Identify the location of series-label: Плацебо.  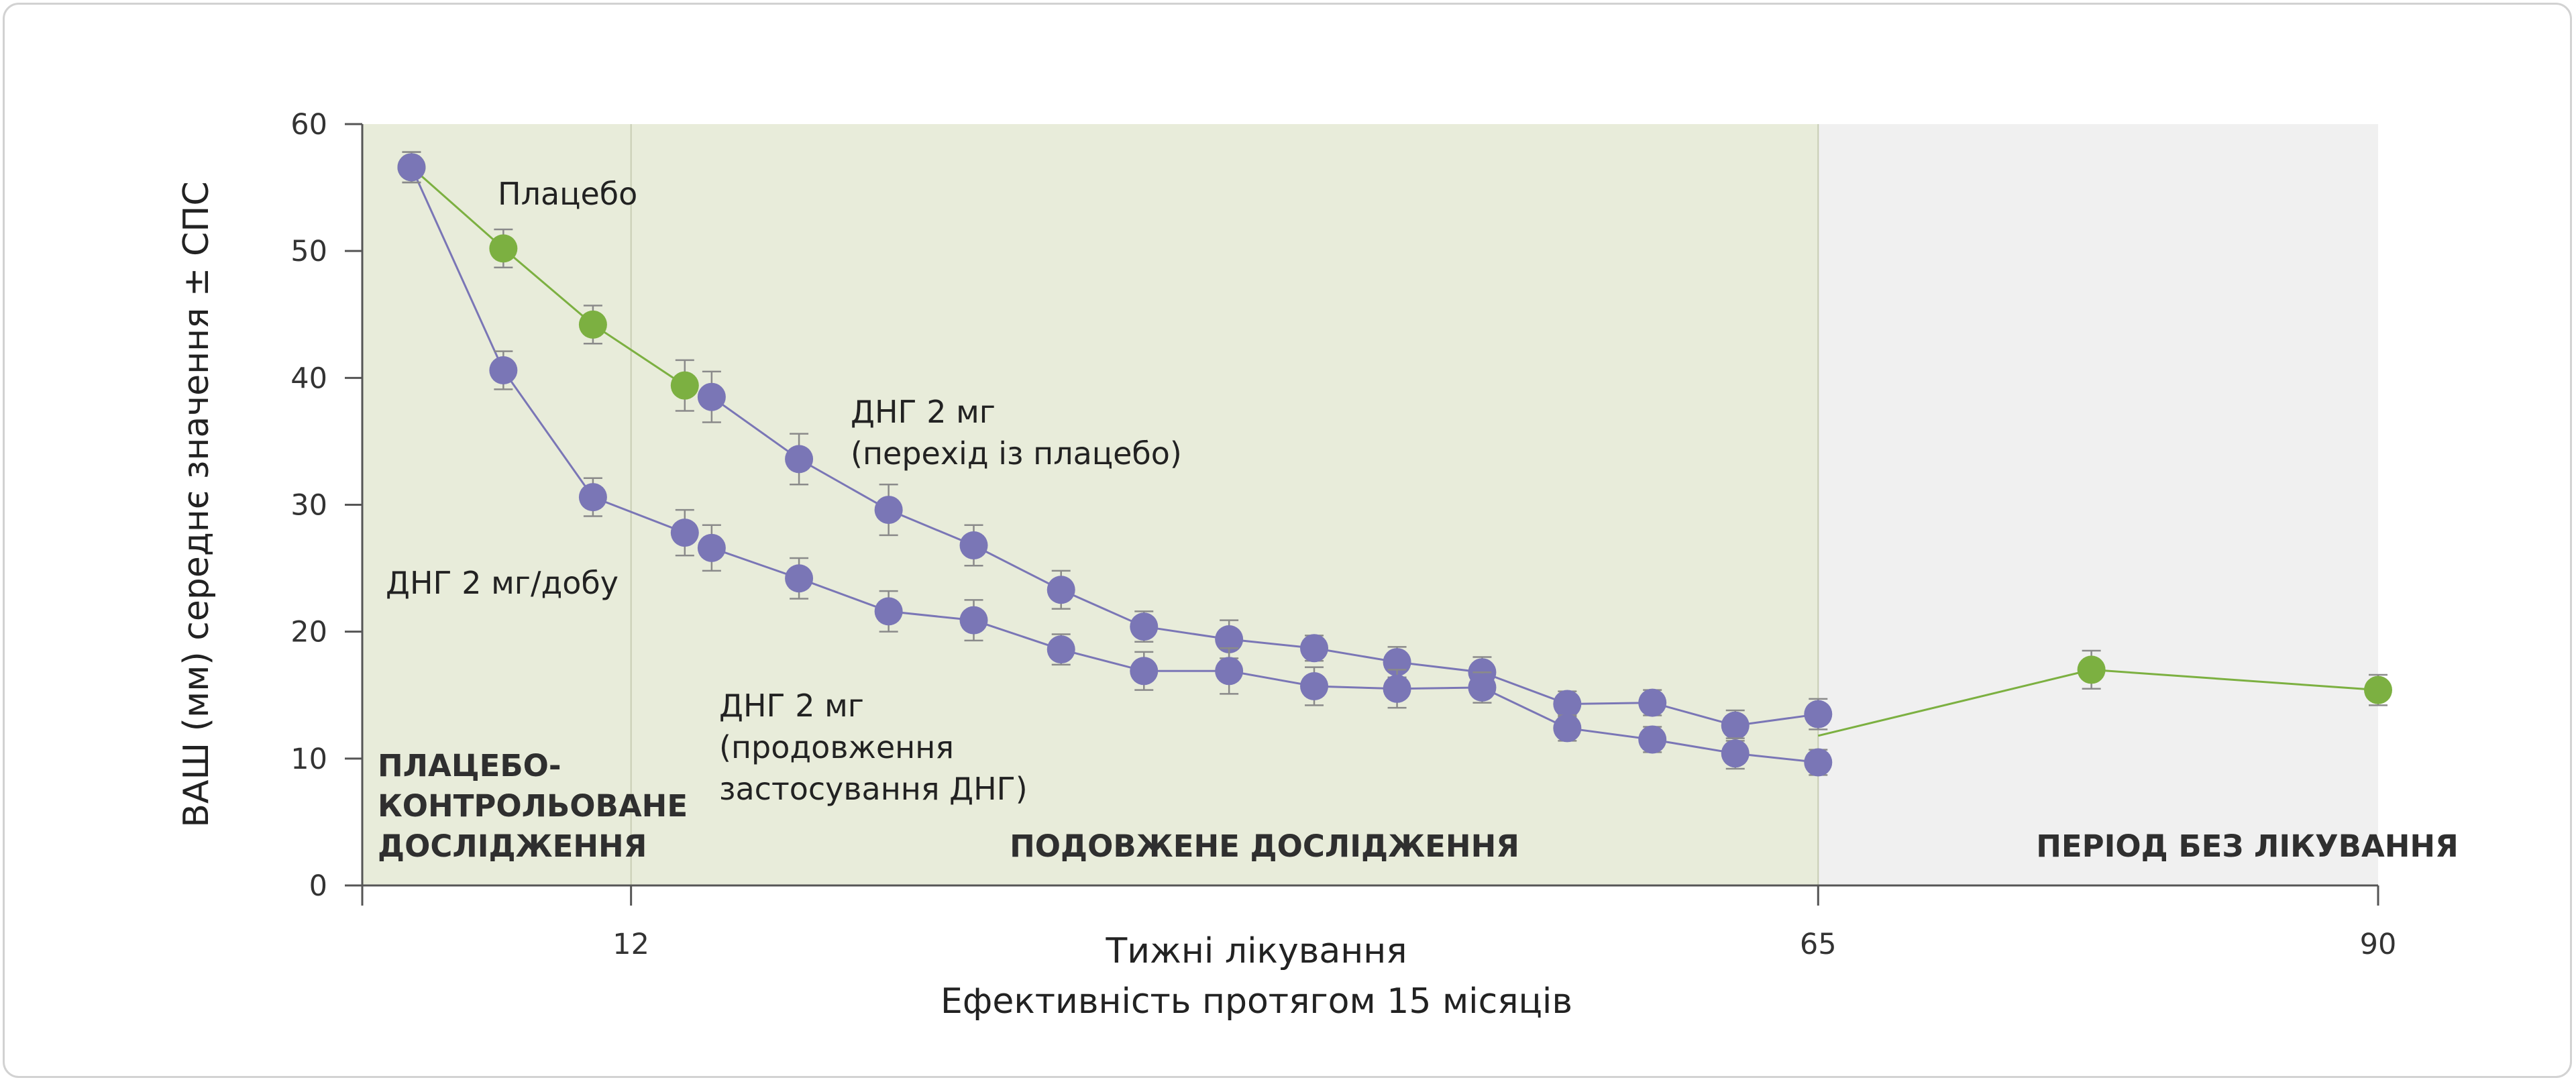
(567, 194).